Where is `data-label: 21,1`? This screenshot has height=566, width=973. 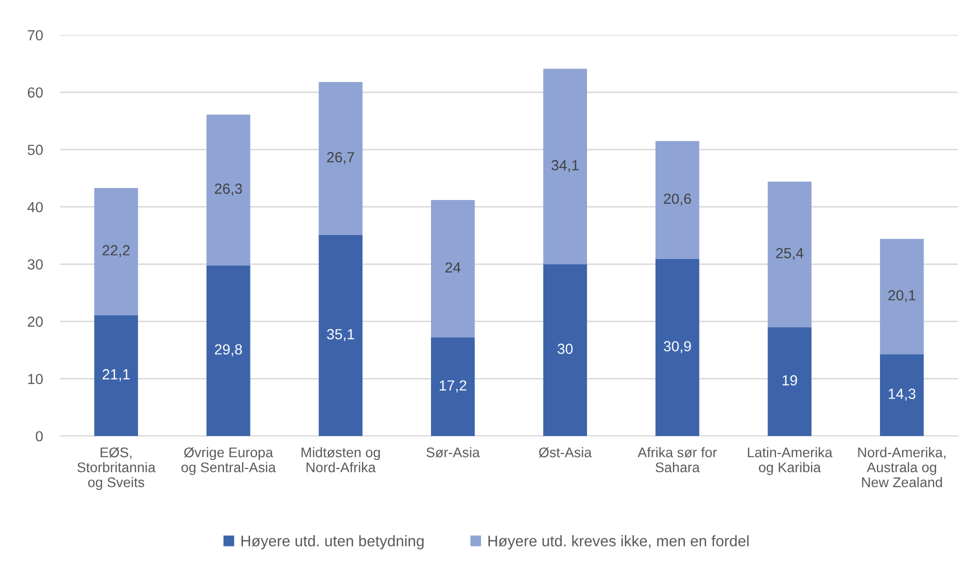
data-label: 21,1 is located at coordinates (116, 375).